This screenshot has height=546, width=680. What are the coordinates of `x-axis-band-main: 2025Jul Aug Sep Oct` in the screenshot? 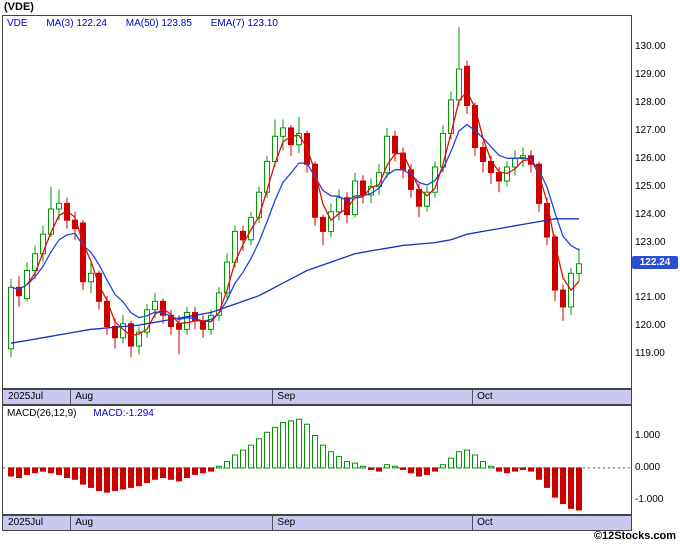 It's located at (317, 397).